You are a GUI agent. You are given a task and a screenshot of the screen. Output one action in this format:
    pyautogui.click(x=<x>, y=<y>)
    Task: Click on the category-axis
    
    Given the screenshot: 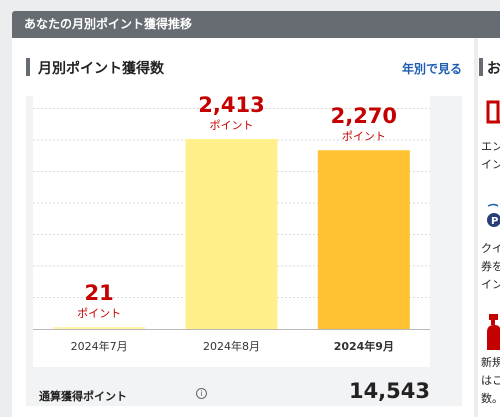 What is the action you would take?
    pyautogui.click(x=231, y=329)
    